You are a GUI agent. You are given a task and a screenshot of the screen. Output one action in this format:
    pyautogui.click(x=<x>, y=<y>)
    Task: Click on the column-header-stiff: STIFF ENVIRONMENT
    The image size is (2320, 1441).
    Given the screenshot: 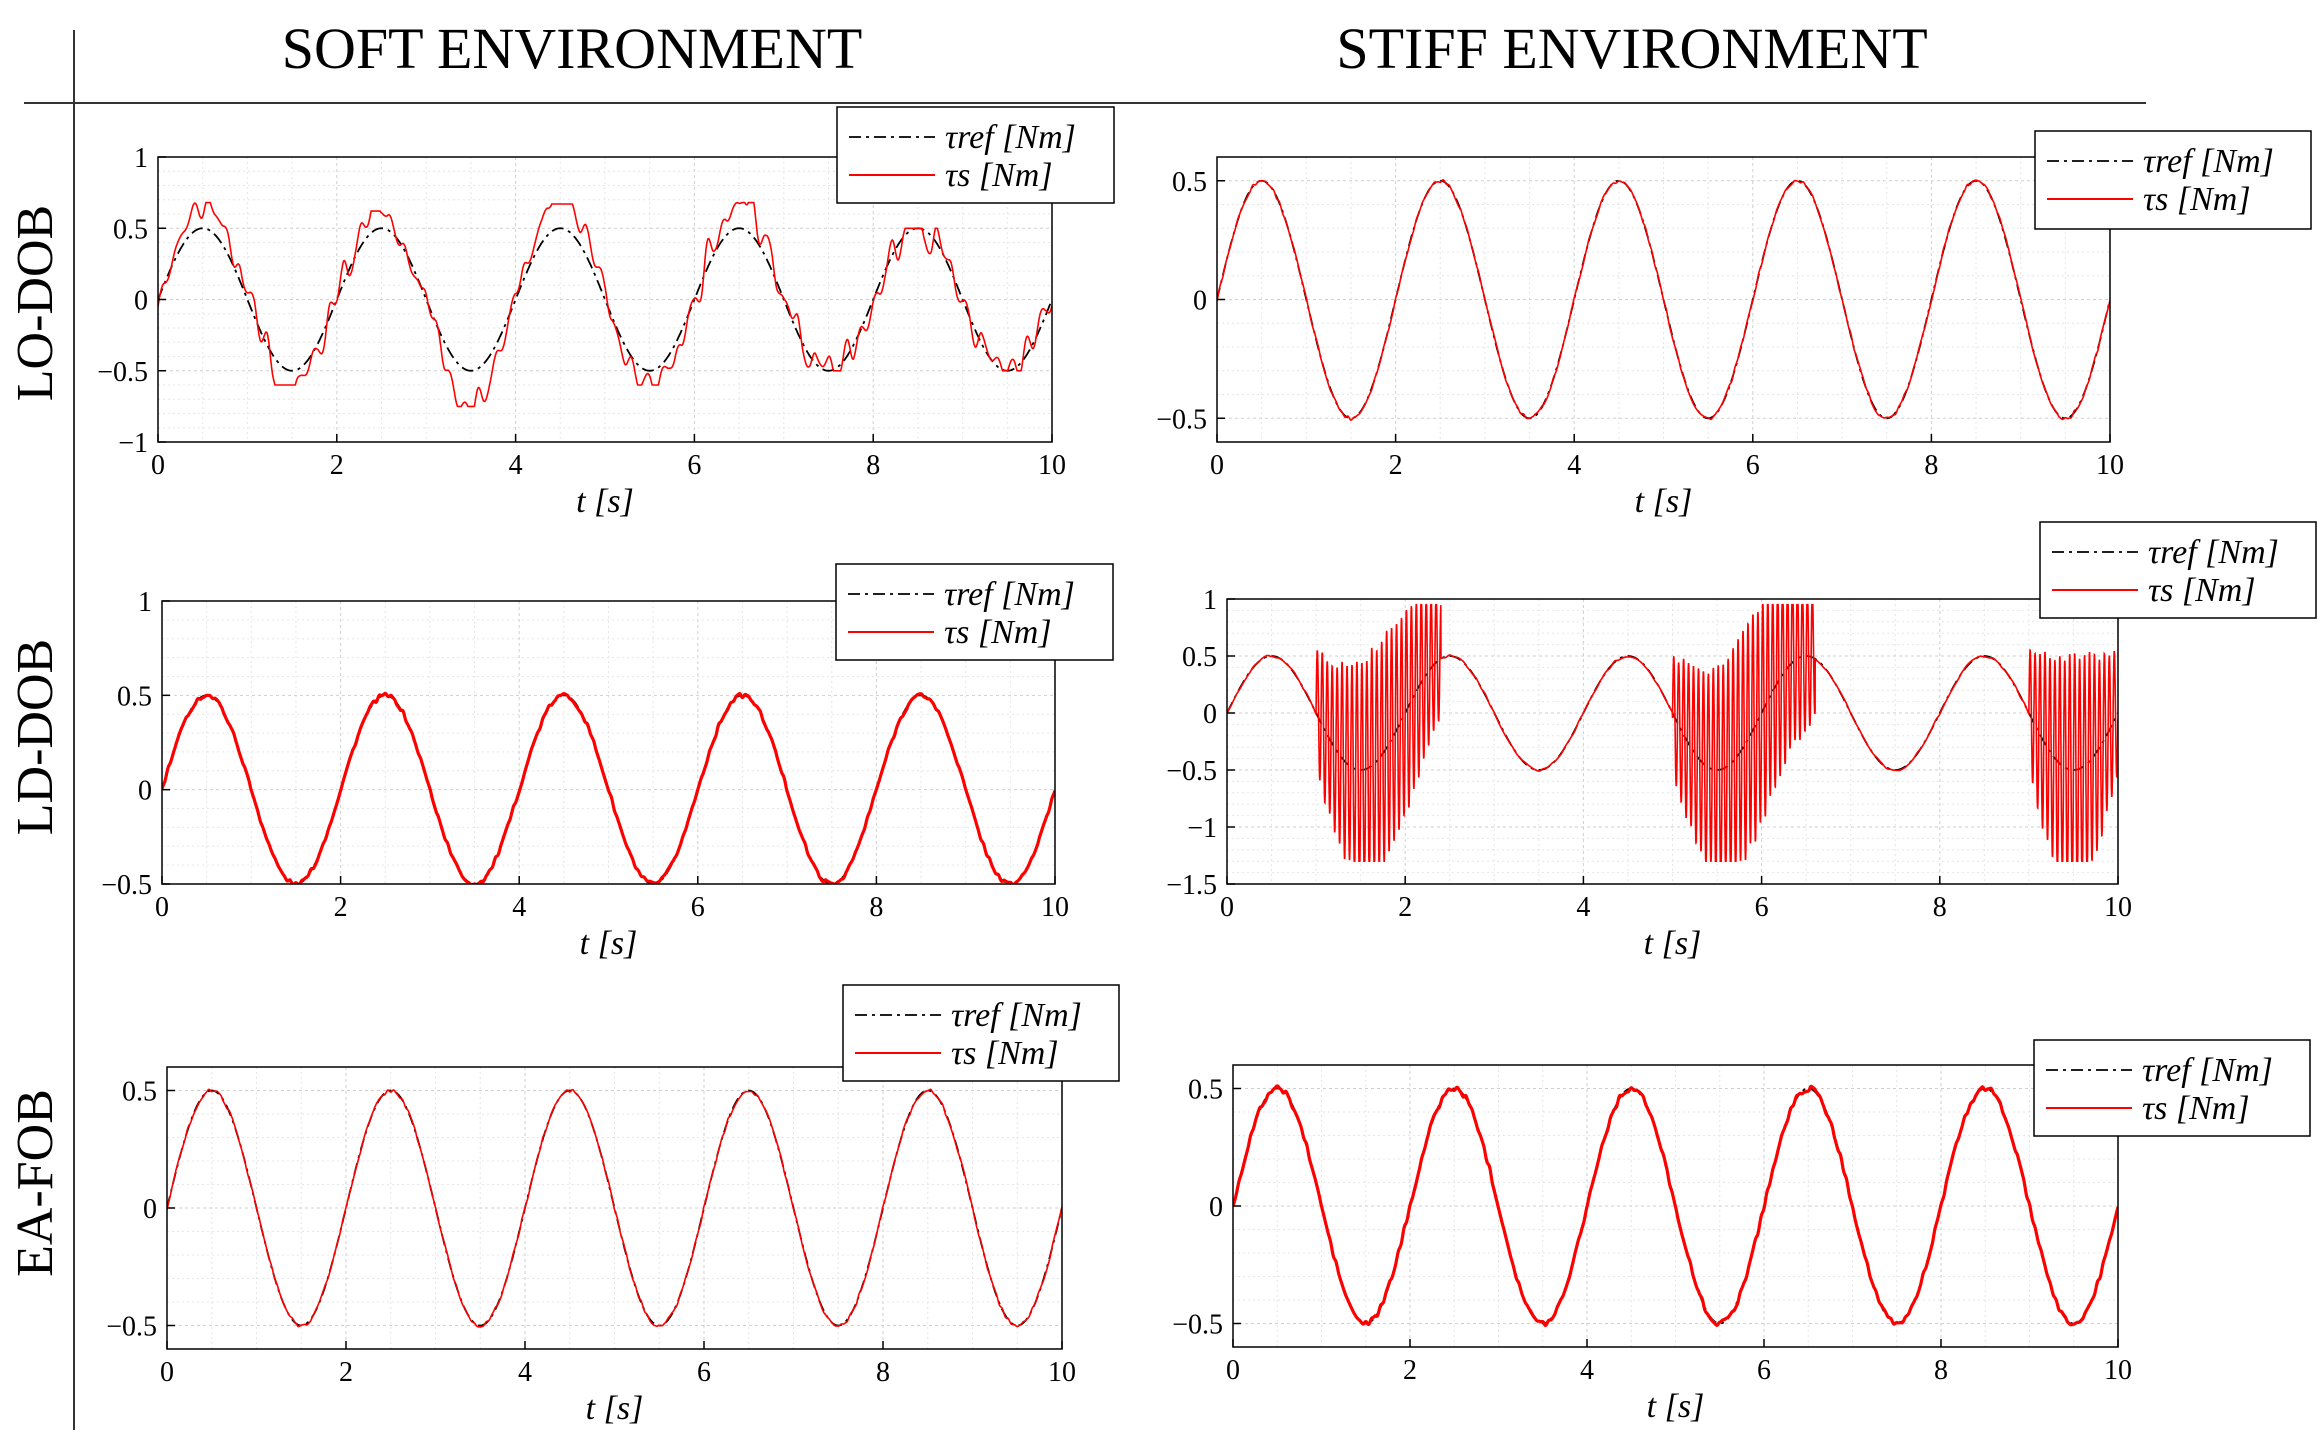 What is the action you would take?
    pyautogui.click(x=1631, y=48)
    